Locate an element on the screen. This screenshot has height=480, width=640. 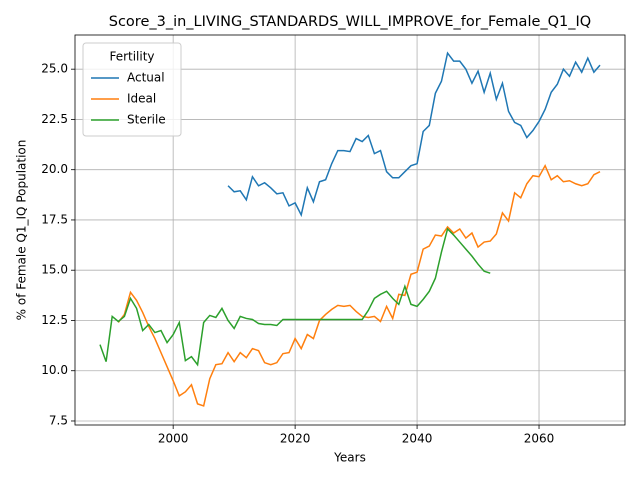
legend-title: Fertility is located at coordinates (131, 57).